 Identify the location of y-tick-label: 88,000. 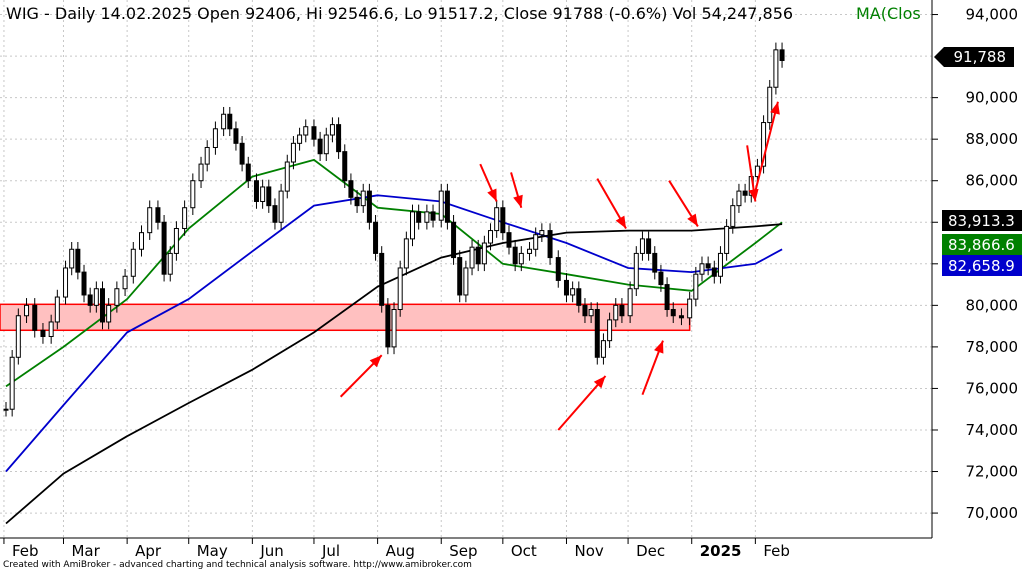
(992, 139).